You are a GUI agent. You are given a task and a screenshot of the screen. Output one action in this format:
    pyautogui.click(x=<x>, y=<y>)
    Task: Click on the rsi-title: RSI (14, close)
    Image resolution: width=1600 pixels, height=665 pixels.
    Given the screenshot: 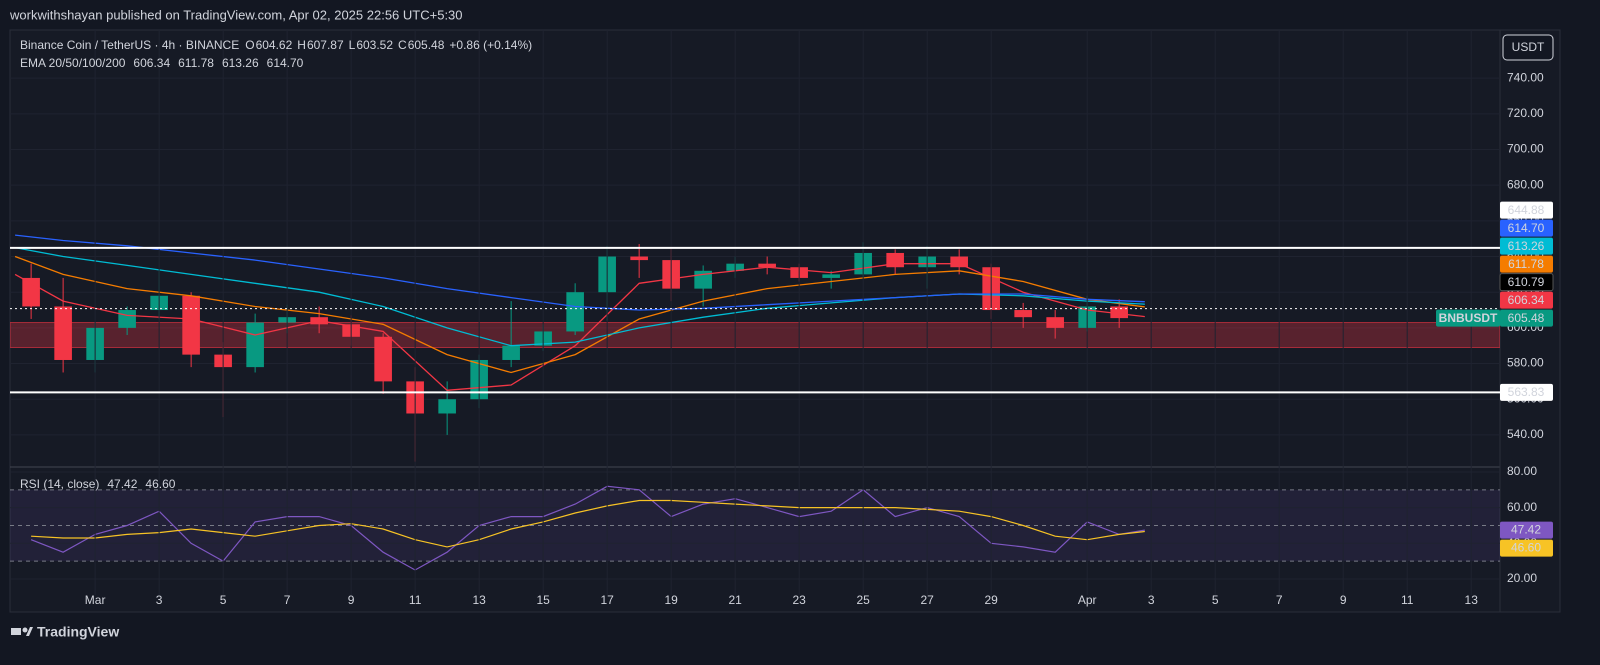 What is the action you would take?
    pyautogui.click(x=59, y=484)
    